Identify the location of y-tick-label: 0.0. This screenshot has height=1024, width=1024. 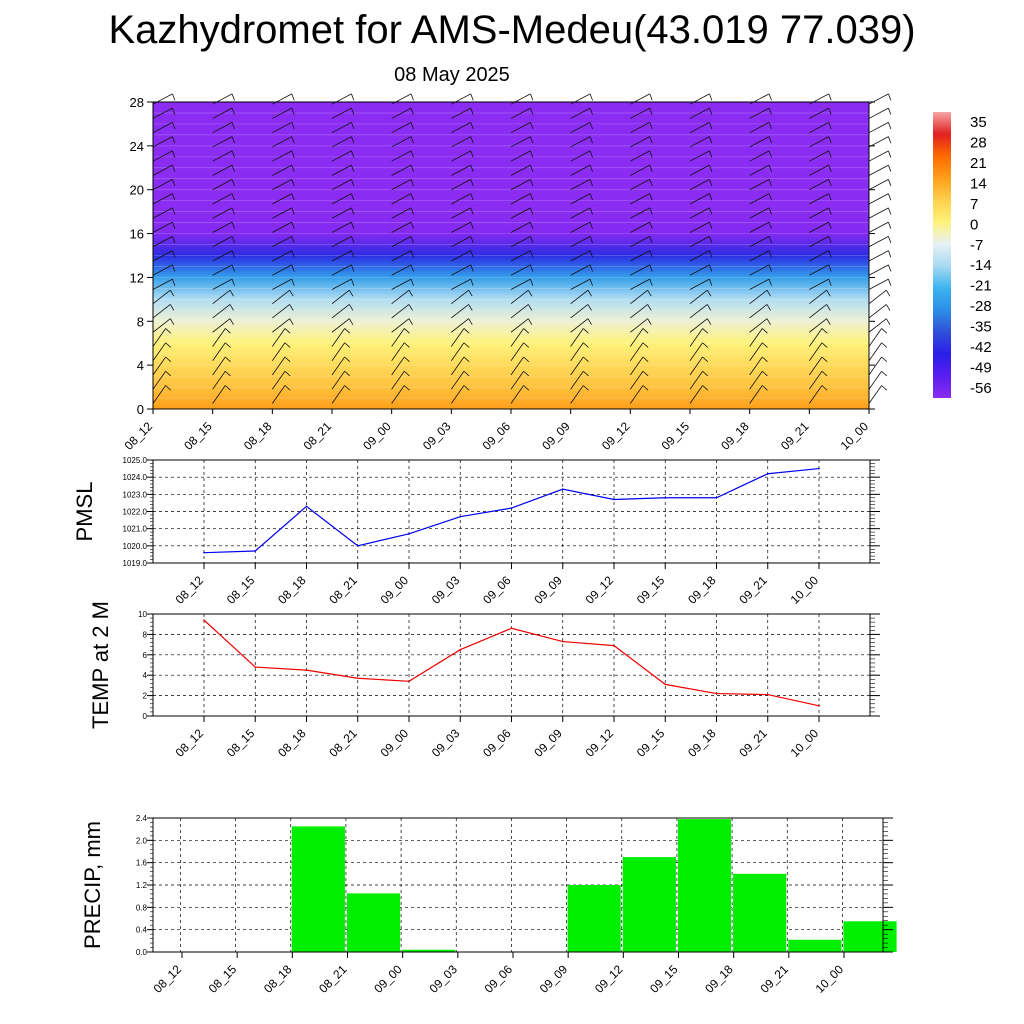
(142, 952).